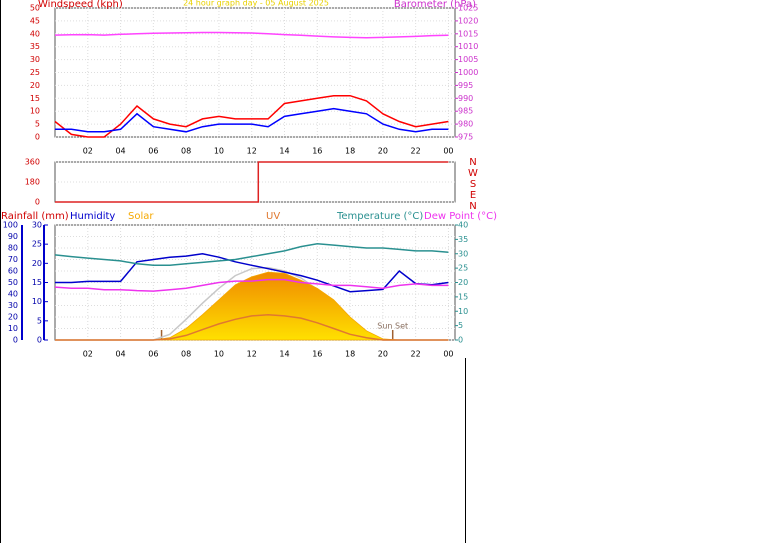 Image resolution: width=761 pixels, height=543 pixels. Describe the element at coordinates (435, 5) in the screenshot. I see `y2-axis-label: Barometer (hPa)` at that location.